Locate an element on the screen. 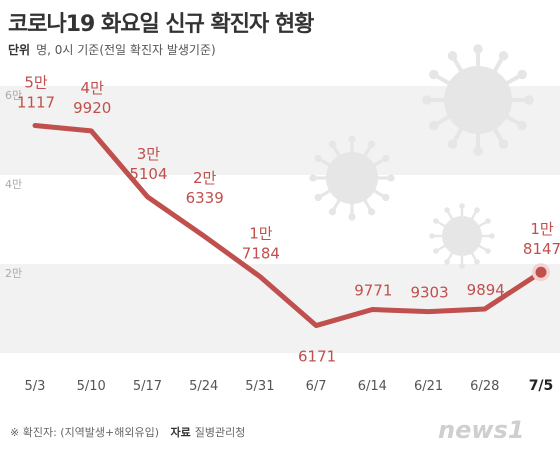 The image size is (560, 454). data-label: 7184 is located at coordinates (261, 254).